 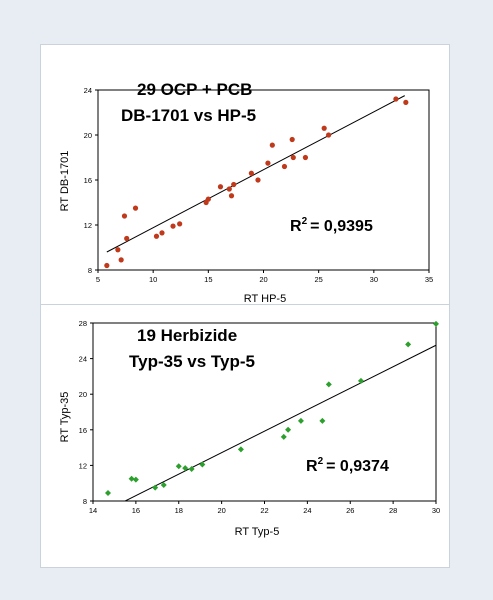 I want to click on bottom-x-tick-label: 26, so click(x=350, y=510).